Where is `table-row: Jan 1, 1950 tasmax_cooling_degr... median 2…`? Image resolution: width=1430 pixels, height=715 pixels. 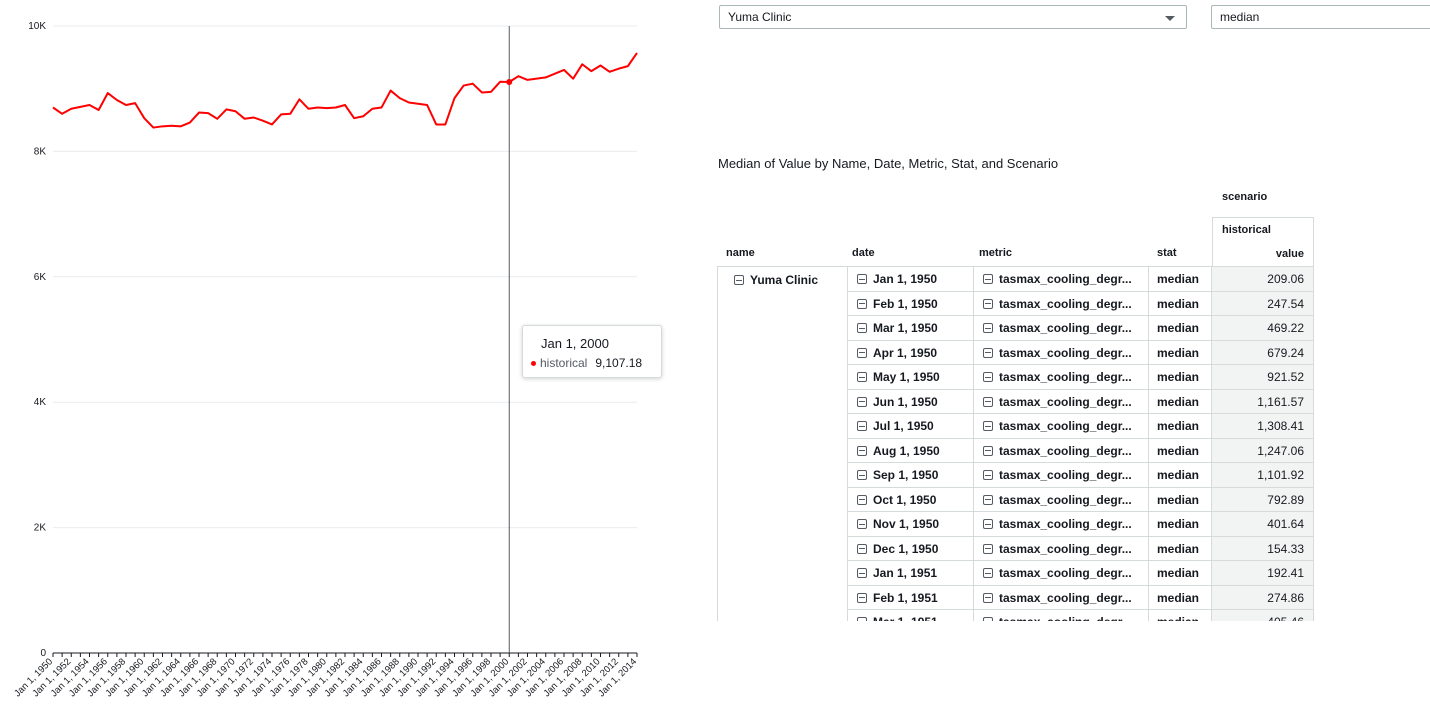 table-row: Jan 1, 1950 tasmax_cooling_degr... median 2… is located at coordinates (1081, 278).